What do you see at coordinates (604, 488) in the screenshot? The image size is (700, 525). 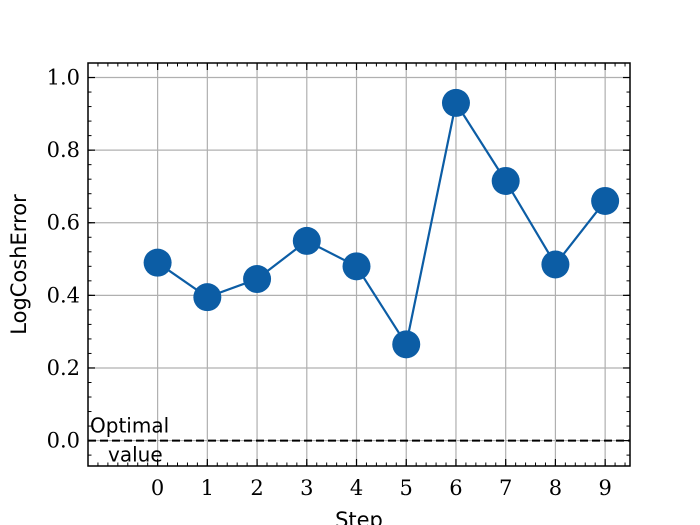 I see `x-tick-label: 9` at bounding box center [604, 488].